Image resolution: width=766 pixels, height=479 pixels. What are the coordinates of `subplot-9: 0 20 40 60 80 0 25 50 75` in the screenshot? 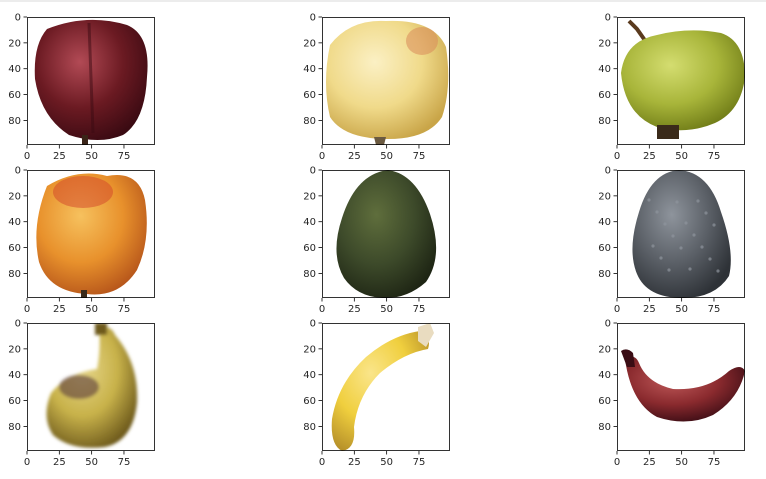 It's located at (671, 393).